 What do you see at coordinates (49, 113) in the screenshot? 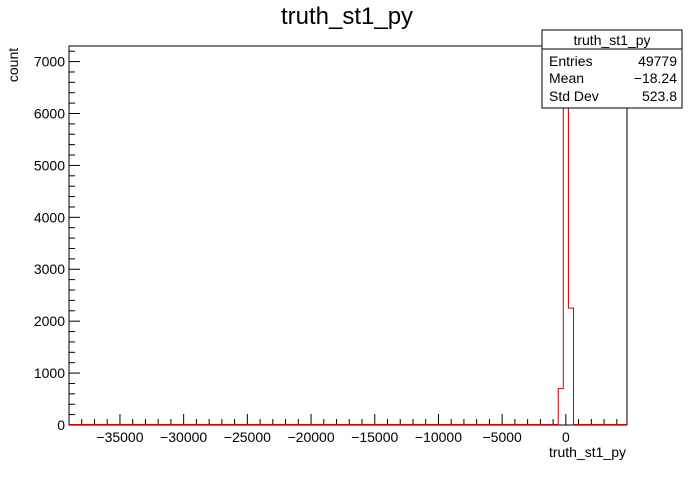
I see `y-tick-label: 6000` at bounding box center [49, 113].